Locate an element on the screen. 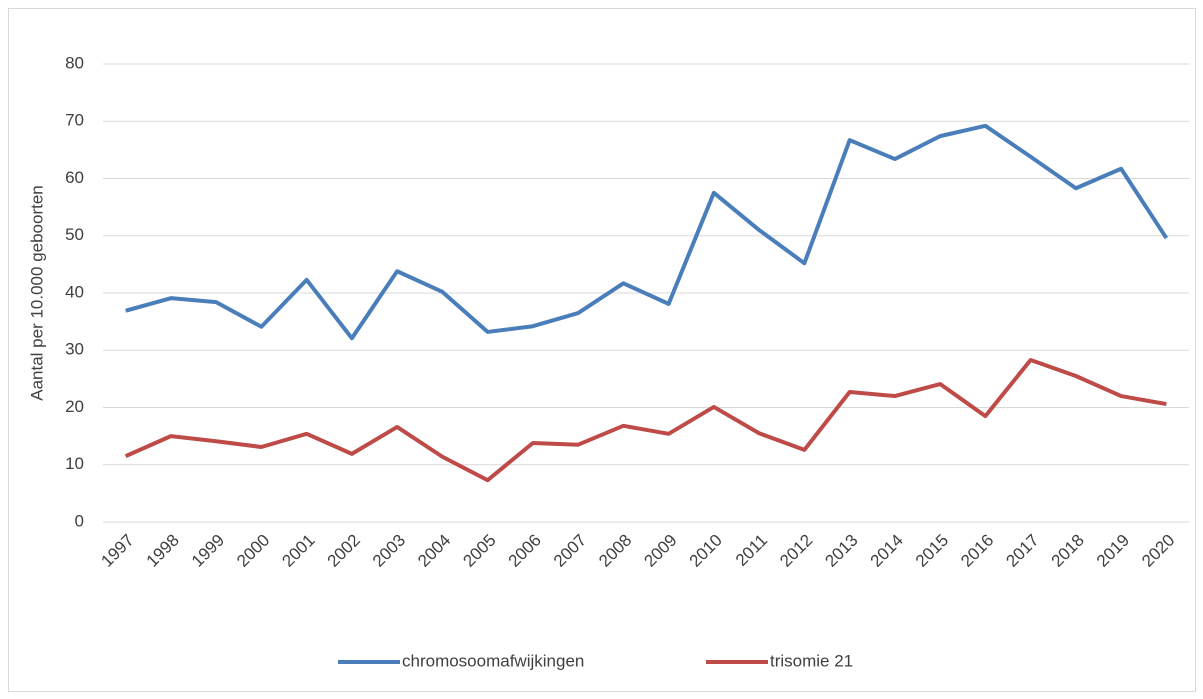 The image size is (1203, 699). y-tick-label: 60 is located at coordinates (74, 177).